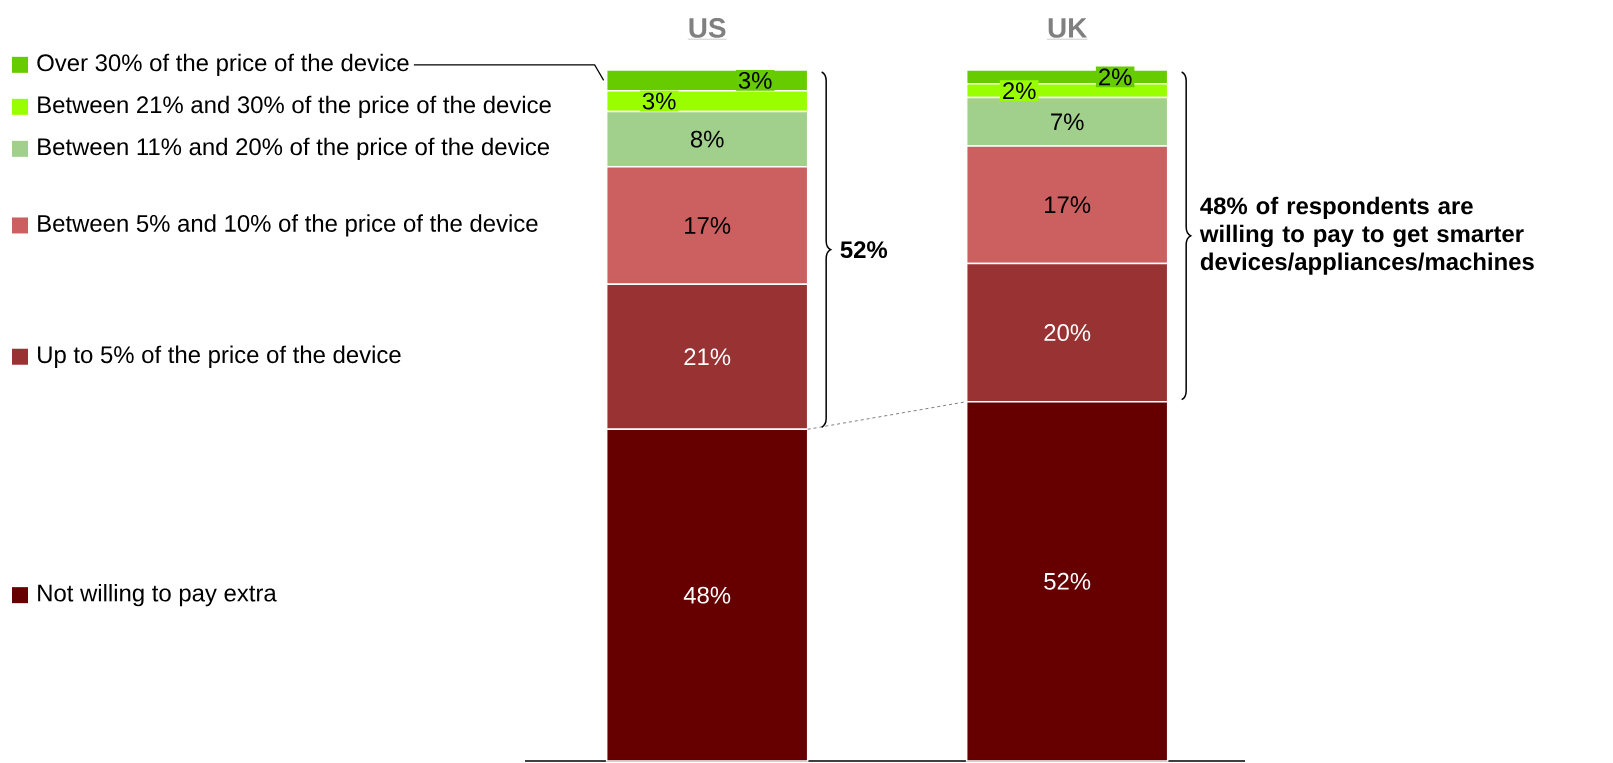 The width and height of the screenshot is (1613, 763). What do you see at coordinates (864, 250) in the screenshot?
I see `annotation: 52%` at bounding box center [864, 250].